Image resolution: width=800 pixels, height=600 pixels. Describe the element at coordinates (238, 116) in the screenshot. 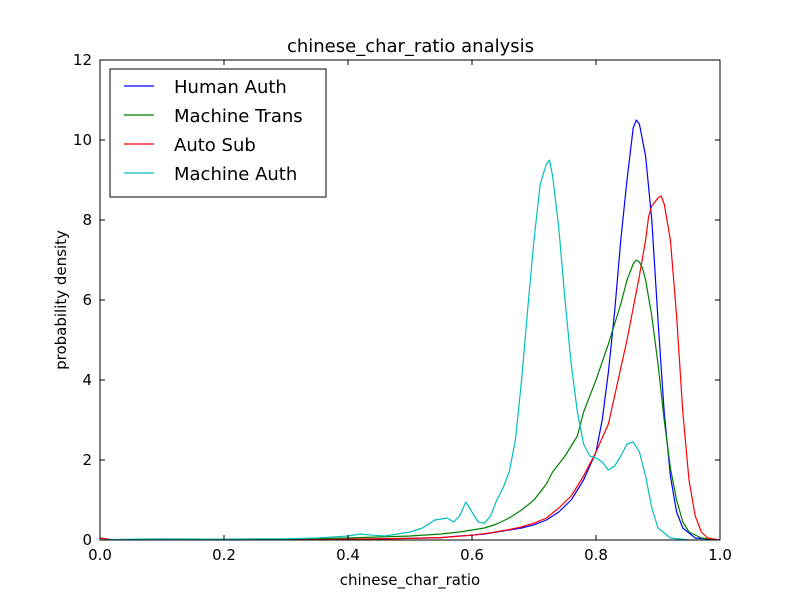

I see `legend-label: Machine Trans` at that location.